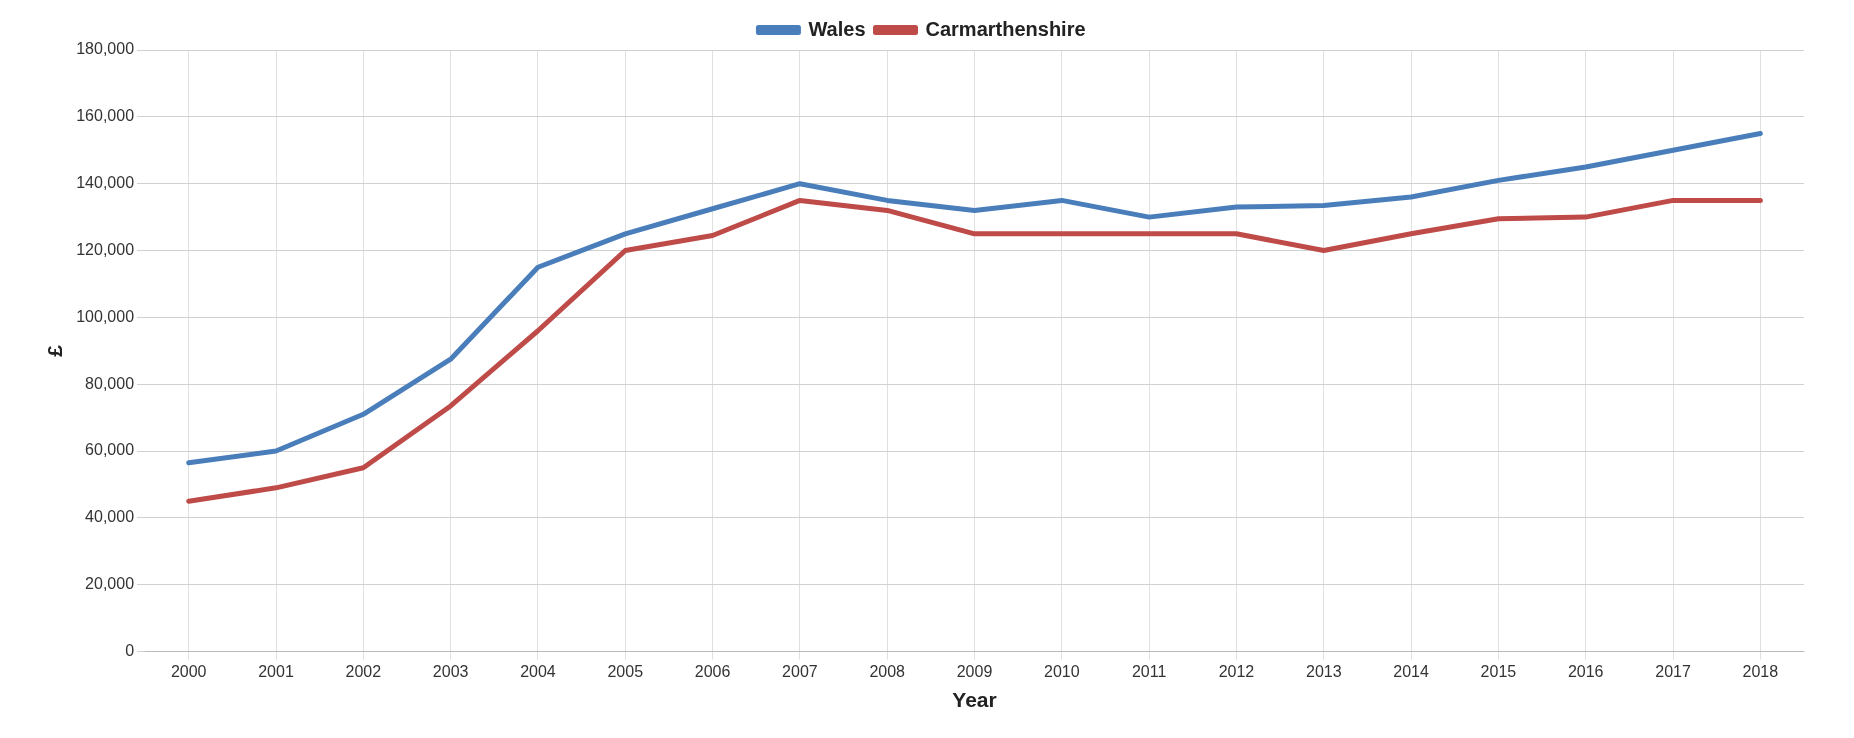 This screenshot has height=738, width=1854. What do you see at coordinates (1149, 671) in the screenshot?
I see `x-tick-label: 2011` at bounding box center [1149, 671].